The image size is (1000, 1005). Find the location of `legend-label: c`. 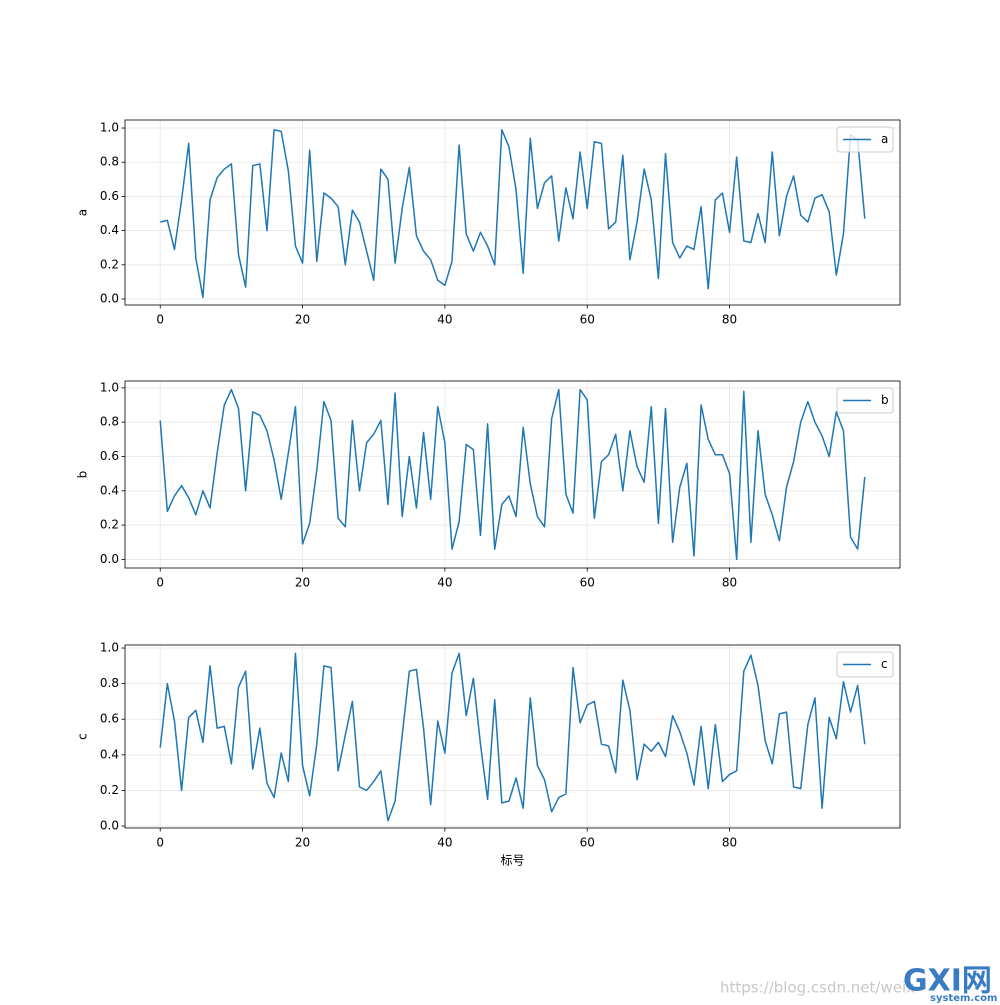

legend-label: c is located at coordinates (884, 664).